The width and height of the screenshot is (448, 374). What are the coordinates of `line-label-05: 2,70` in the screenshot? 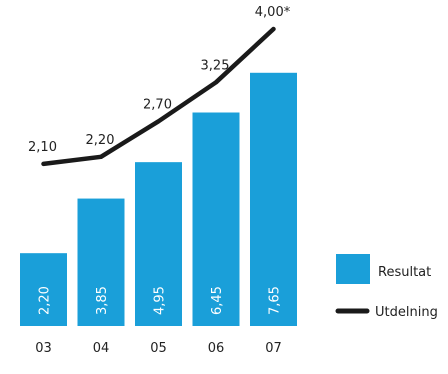 It's located at (157, 104).